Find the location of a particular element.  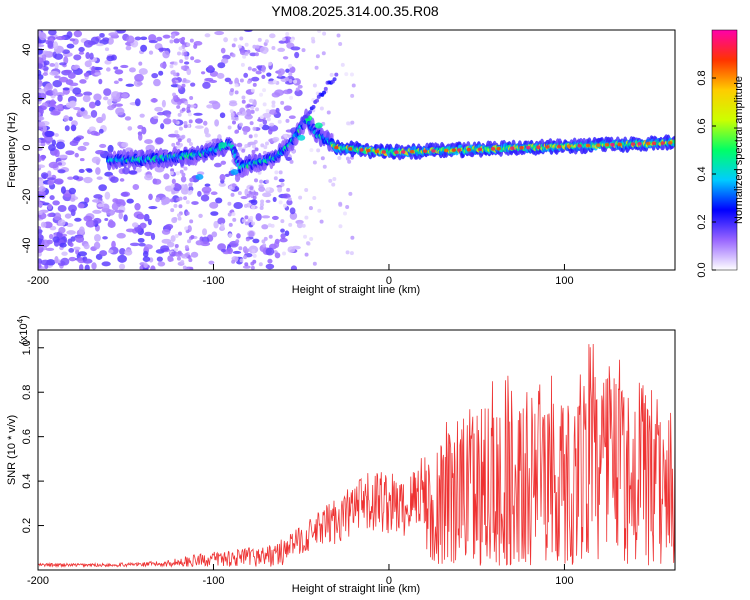

x-tick-label: 100 is located at coordinates (564, 281).